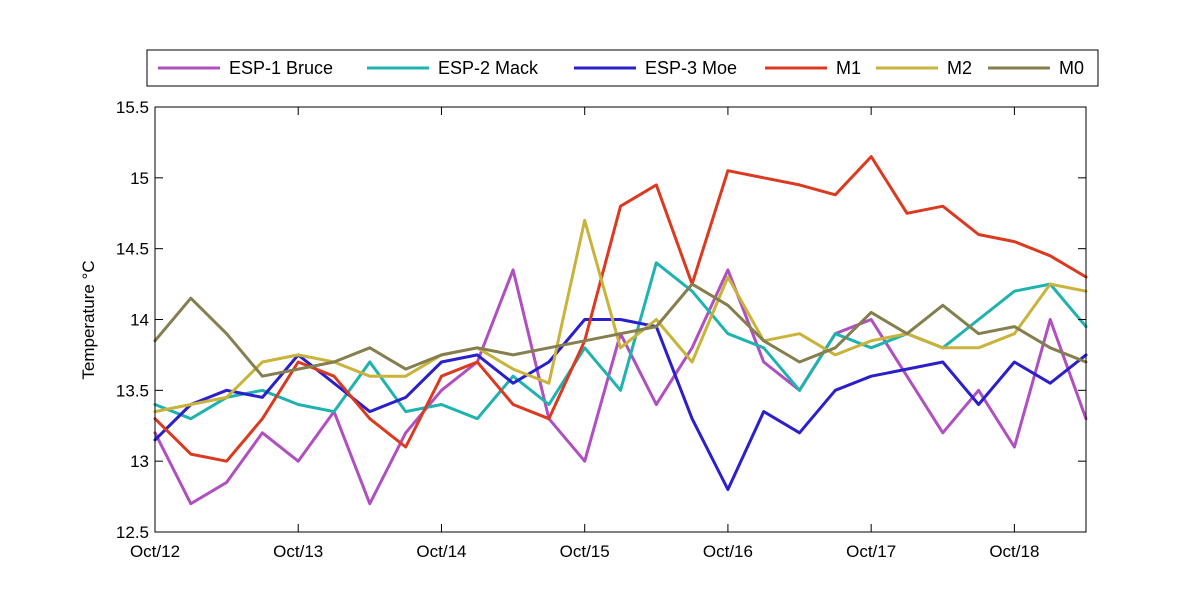 The height and width of the screenshot is (600, 1200). What do you see at coordinates (959, 68) in the screenshot?
I see `legend-label: M2` at bounding box center [959, 68].